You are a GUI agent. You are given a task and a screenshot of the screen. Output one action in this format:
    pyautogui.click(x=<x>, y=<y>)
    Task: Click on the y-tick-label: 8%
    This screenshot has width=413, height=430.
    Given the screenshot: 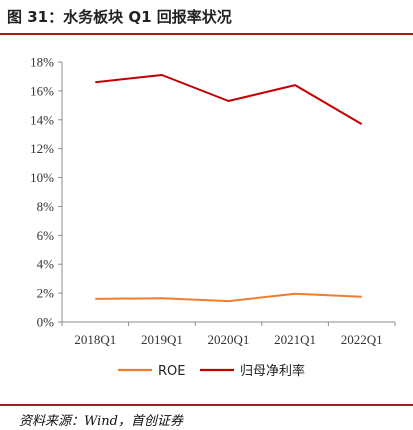 What is the action you would take?
    pyautogui.click(x=46, y=206)
    